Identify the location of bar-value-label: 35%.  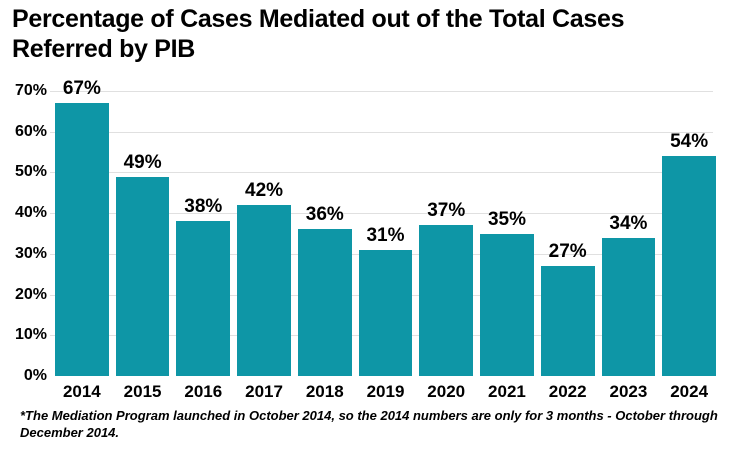
(506, 219).